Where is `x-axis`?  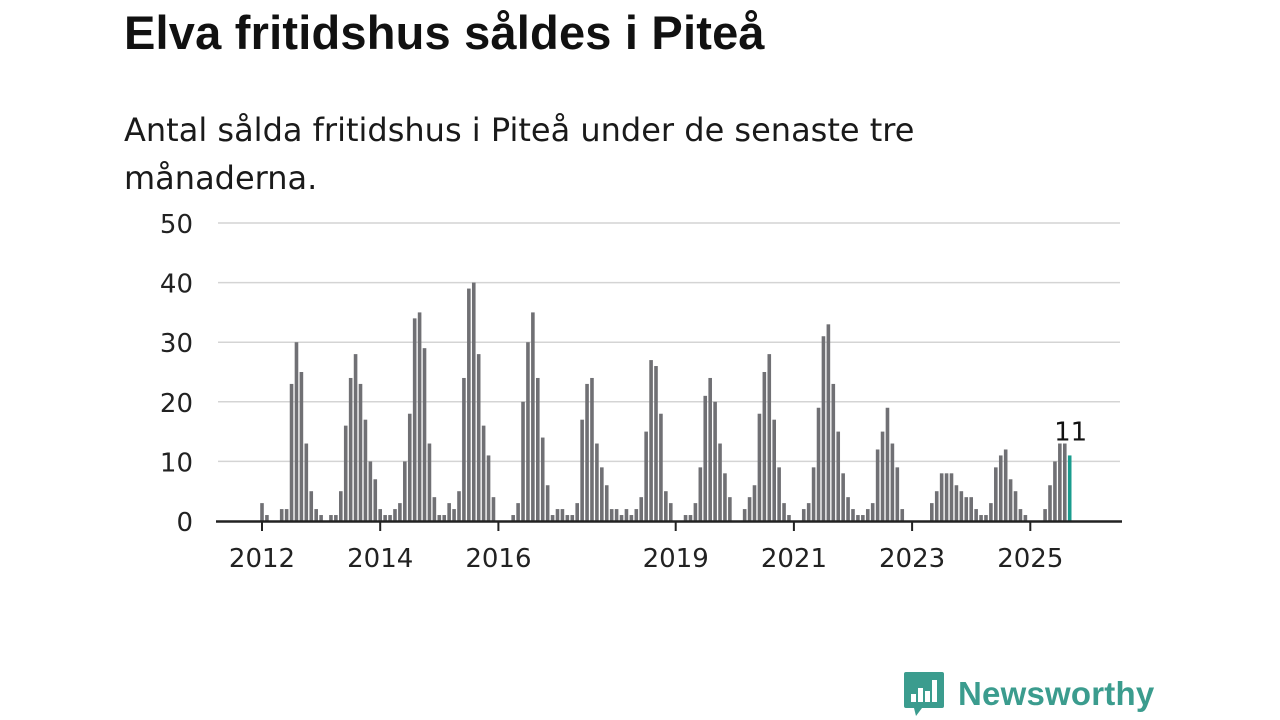 x-axis is located at coordinates (669, 526).